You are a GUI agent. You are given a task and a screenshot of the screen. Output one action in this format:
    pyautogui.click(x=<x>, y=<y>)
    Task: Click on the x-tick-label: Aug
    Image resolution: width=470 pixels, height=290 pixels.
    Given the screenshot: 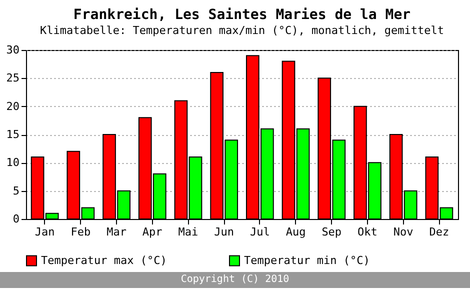 What is the action you would take?
    pyautogui.click(x=296, y=232)
    